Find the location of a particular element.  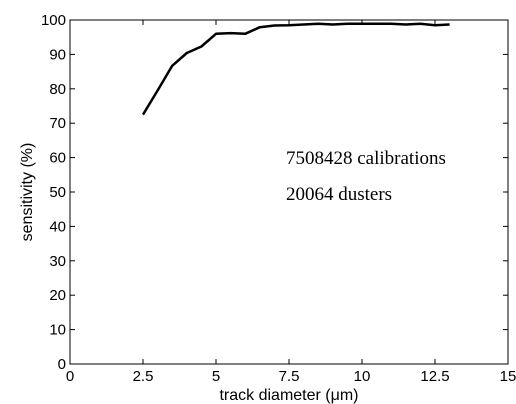

sensitivity-line is located at coordinates (295, 69).